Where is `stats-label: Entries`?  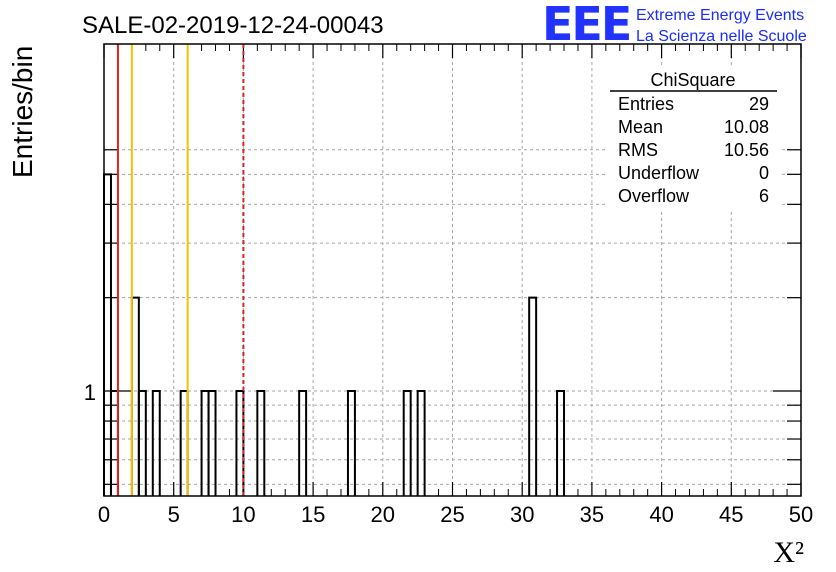
stats-label: Entries is located at coordinates (646, 104).